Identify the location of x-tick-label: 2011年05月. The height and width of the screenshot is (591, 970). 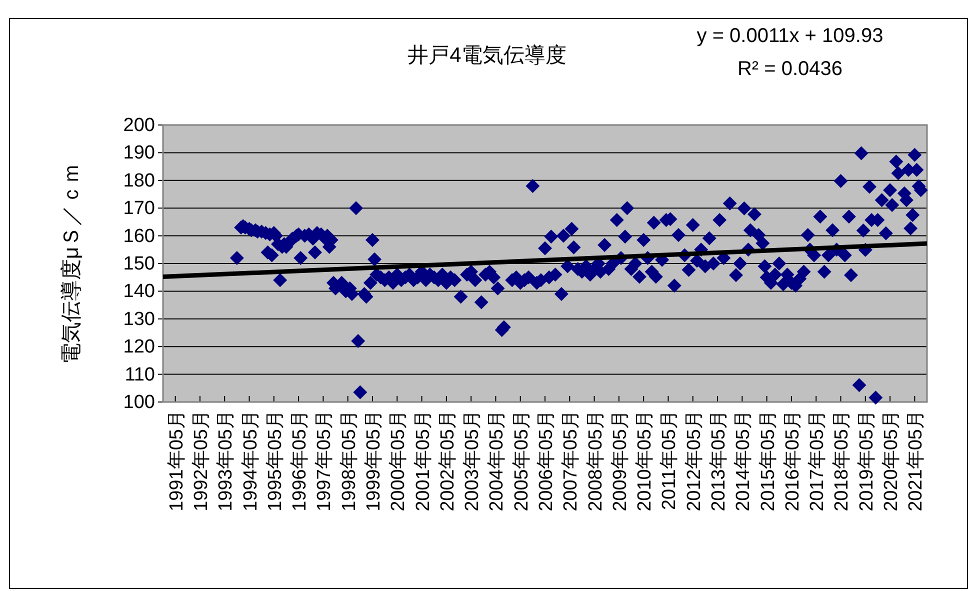
(669, 460).